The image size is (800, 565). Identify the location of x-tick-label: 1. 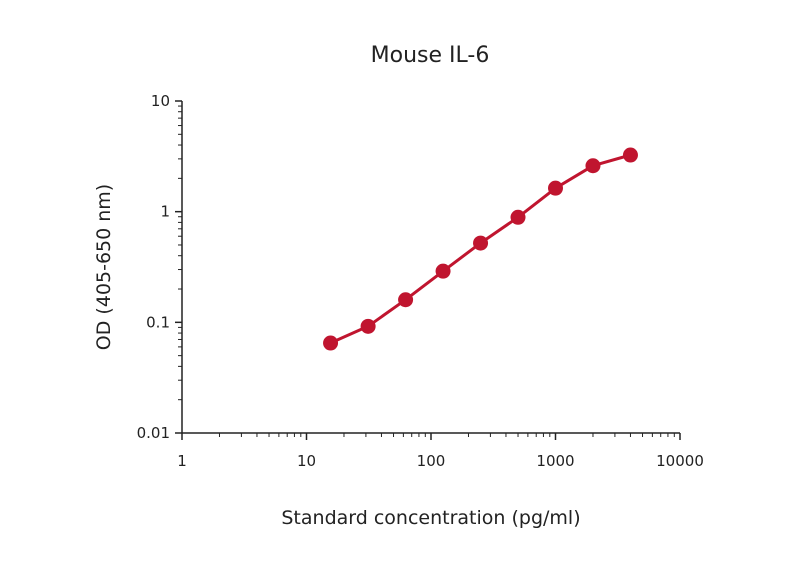
(182, 461).